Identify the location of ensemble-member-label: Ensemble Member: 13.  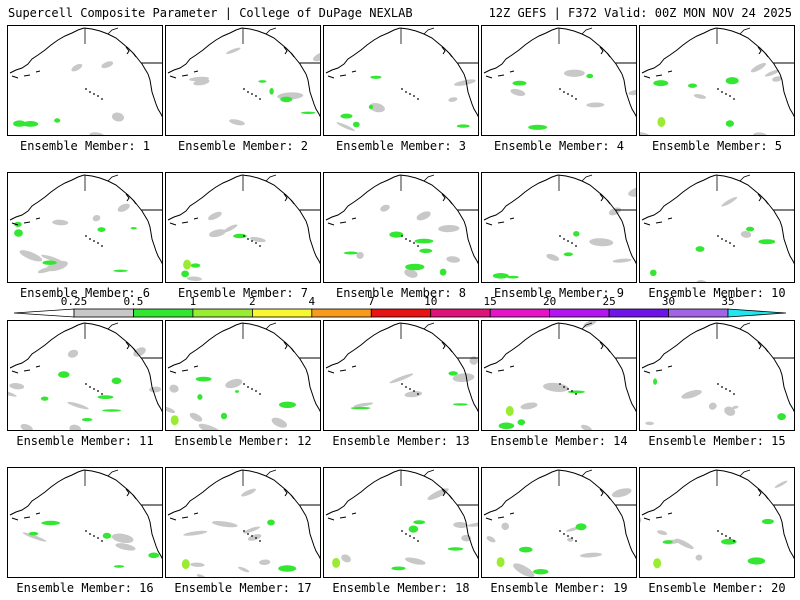
(401, 441).